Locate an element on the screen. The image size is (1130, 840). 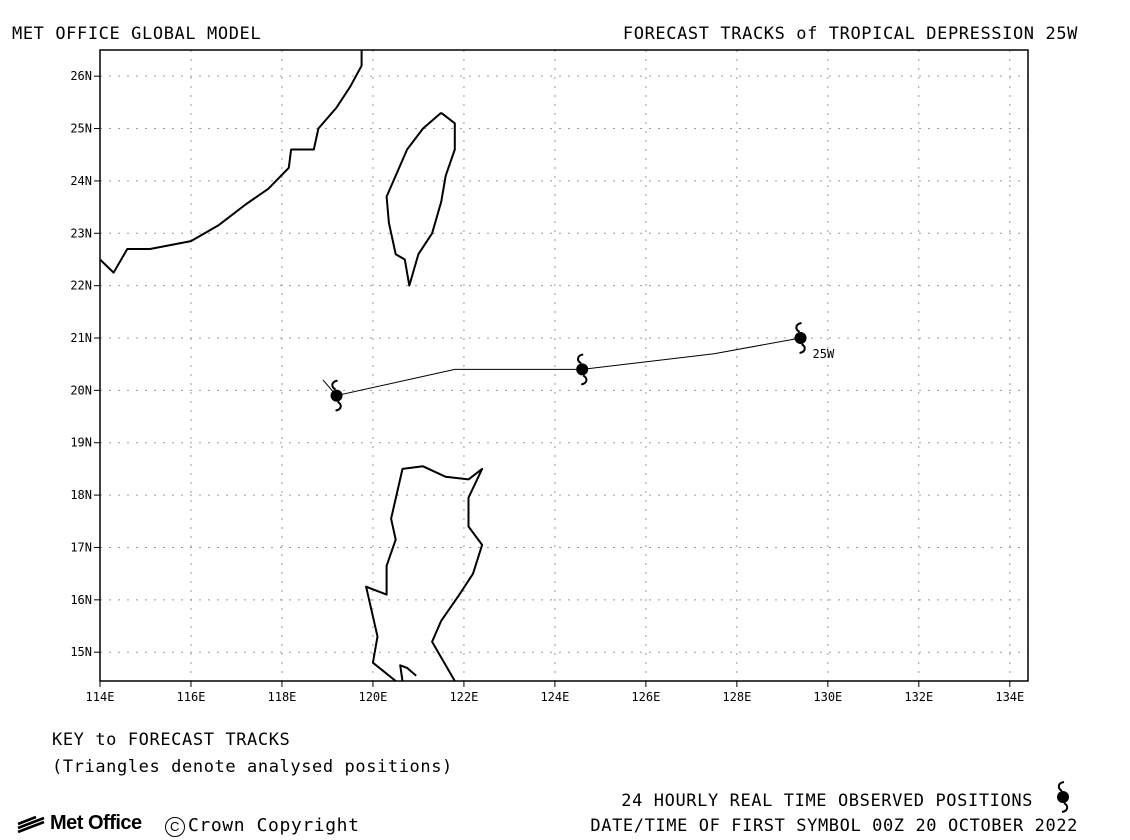
tick-label-lon: 128E is located at coordinates (736, 697).